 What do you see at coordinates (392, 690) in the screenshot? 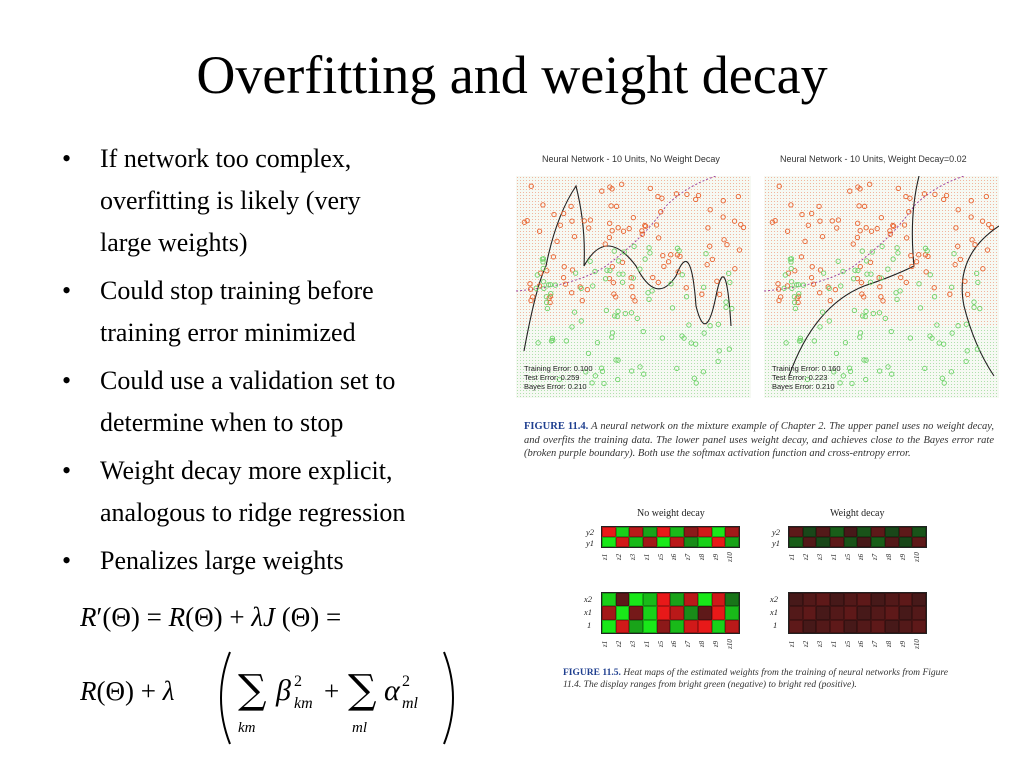
I see `svg-text: α` at bounding box center [392, 690].